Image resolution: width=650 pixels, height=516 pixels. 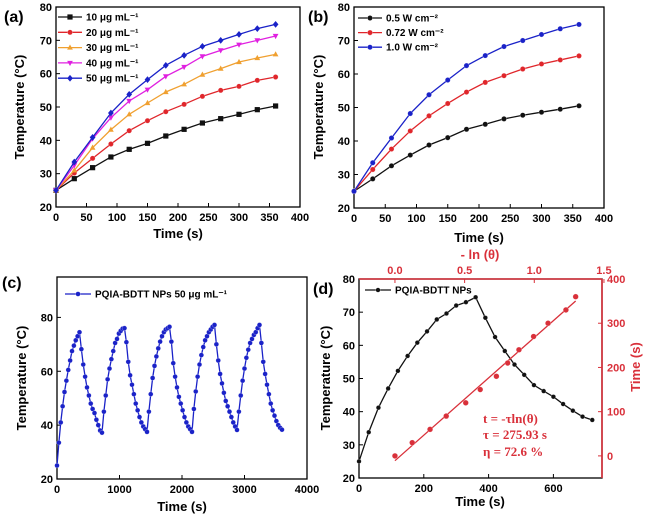 I want to click on x-tick-label: 250, so click(x=510, y=219).